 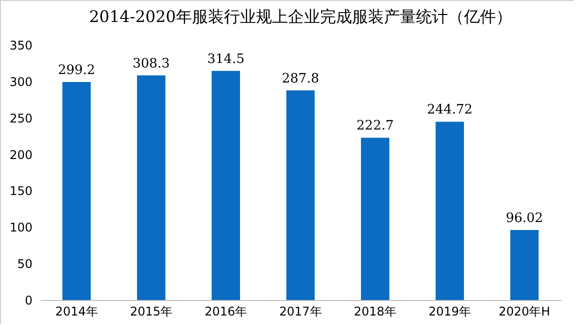 What do you see at coordinates (77, 70) in the screenshot?
I see `data-label: 299.2` at bounding box center [77, 70].